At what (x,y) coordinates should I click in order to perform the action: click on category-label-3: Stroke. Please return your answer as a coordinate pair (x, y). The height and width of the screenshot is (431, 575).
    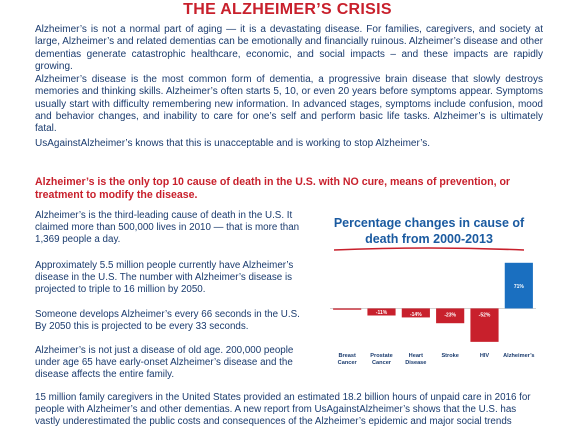
    Looking at the image, I should click on (449, 356).